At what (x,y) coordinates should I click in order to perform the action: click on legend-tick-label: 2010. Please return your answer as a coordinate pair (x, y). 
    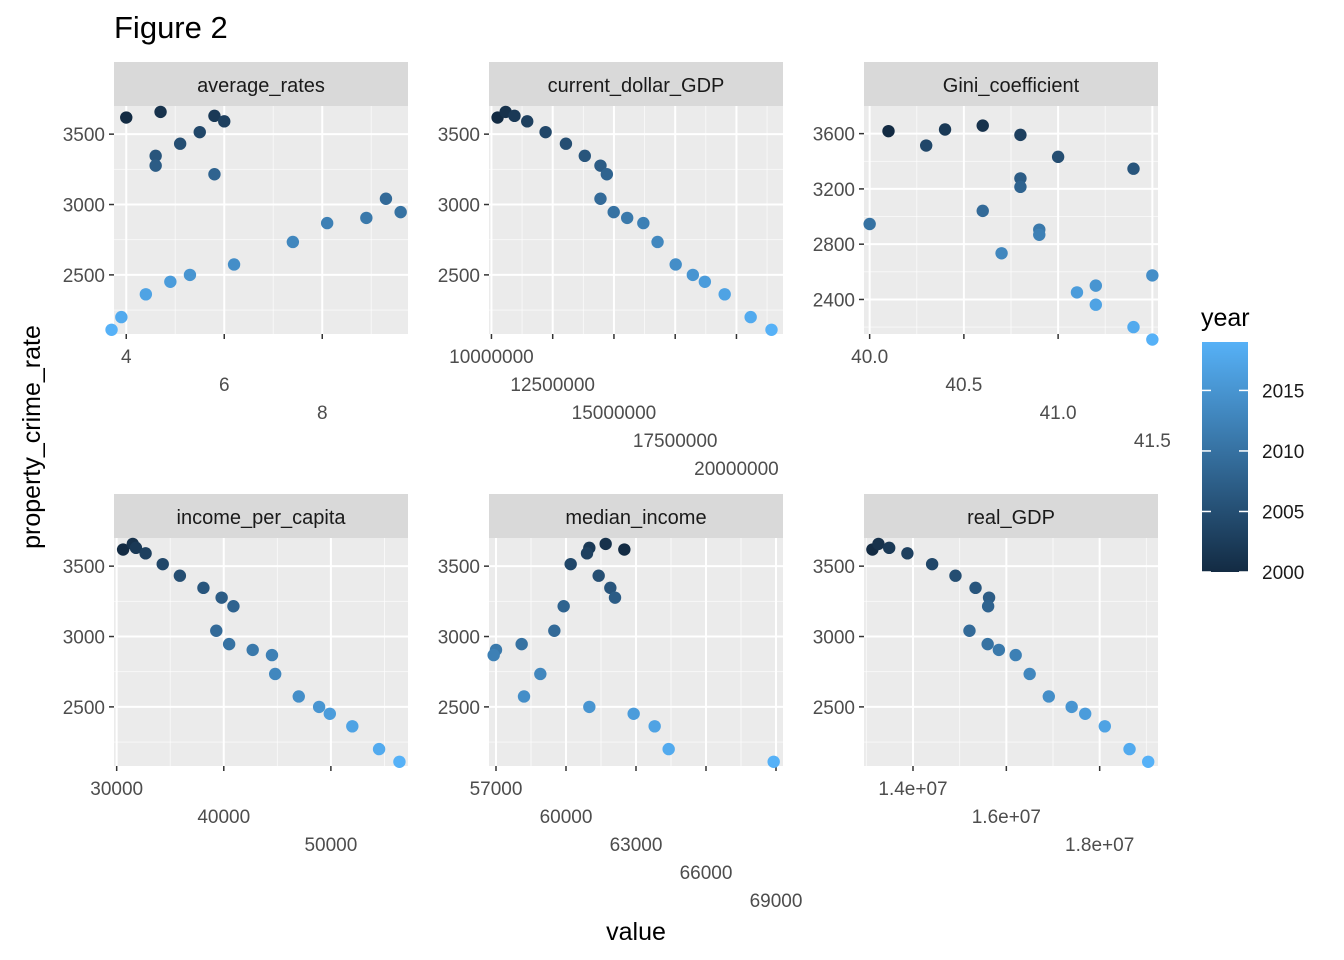
    Looking at the image, I should click on (1283, 452).